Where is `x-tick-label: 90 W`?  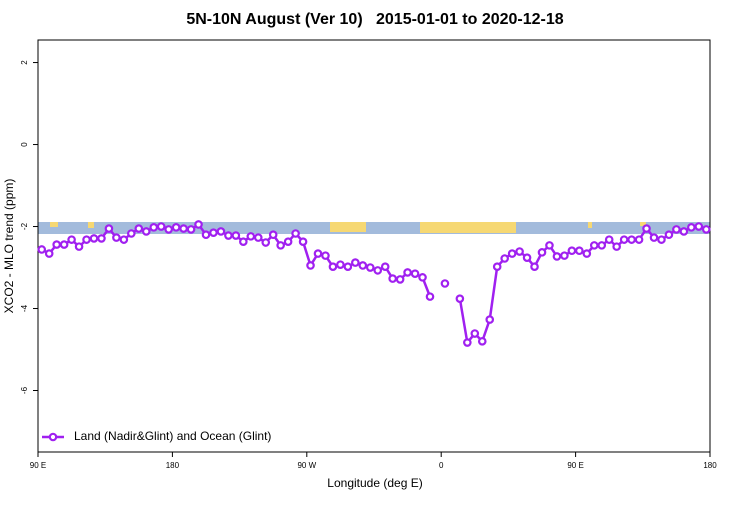 x-tick-label: 90 W is located at coordinates (306, 465).